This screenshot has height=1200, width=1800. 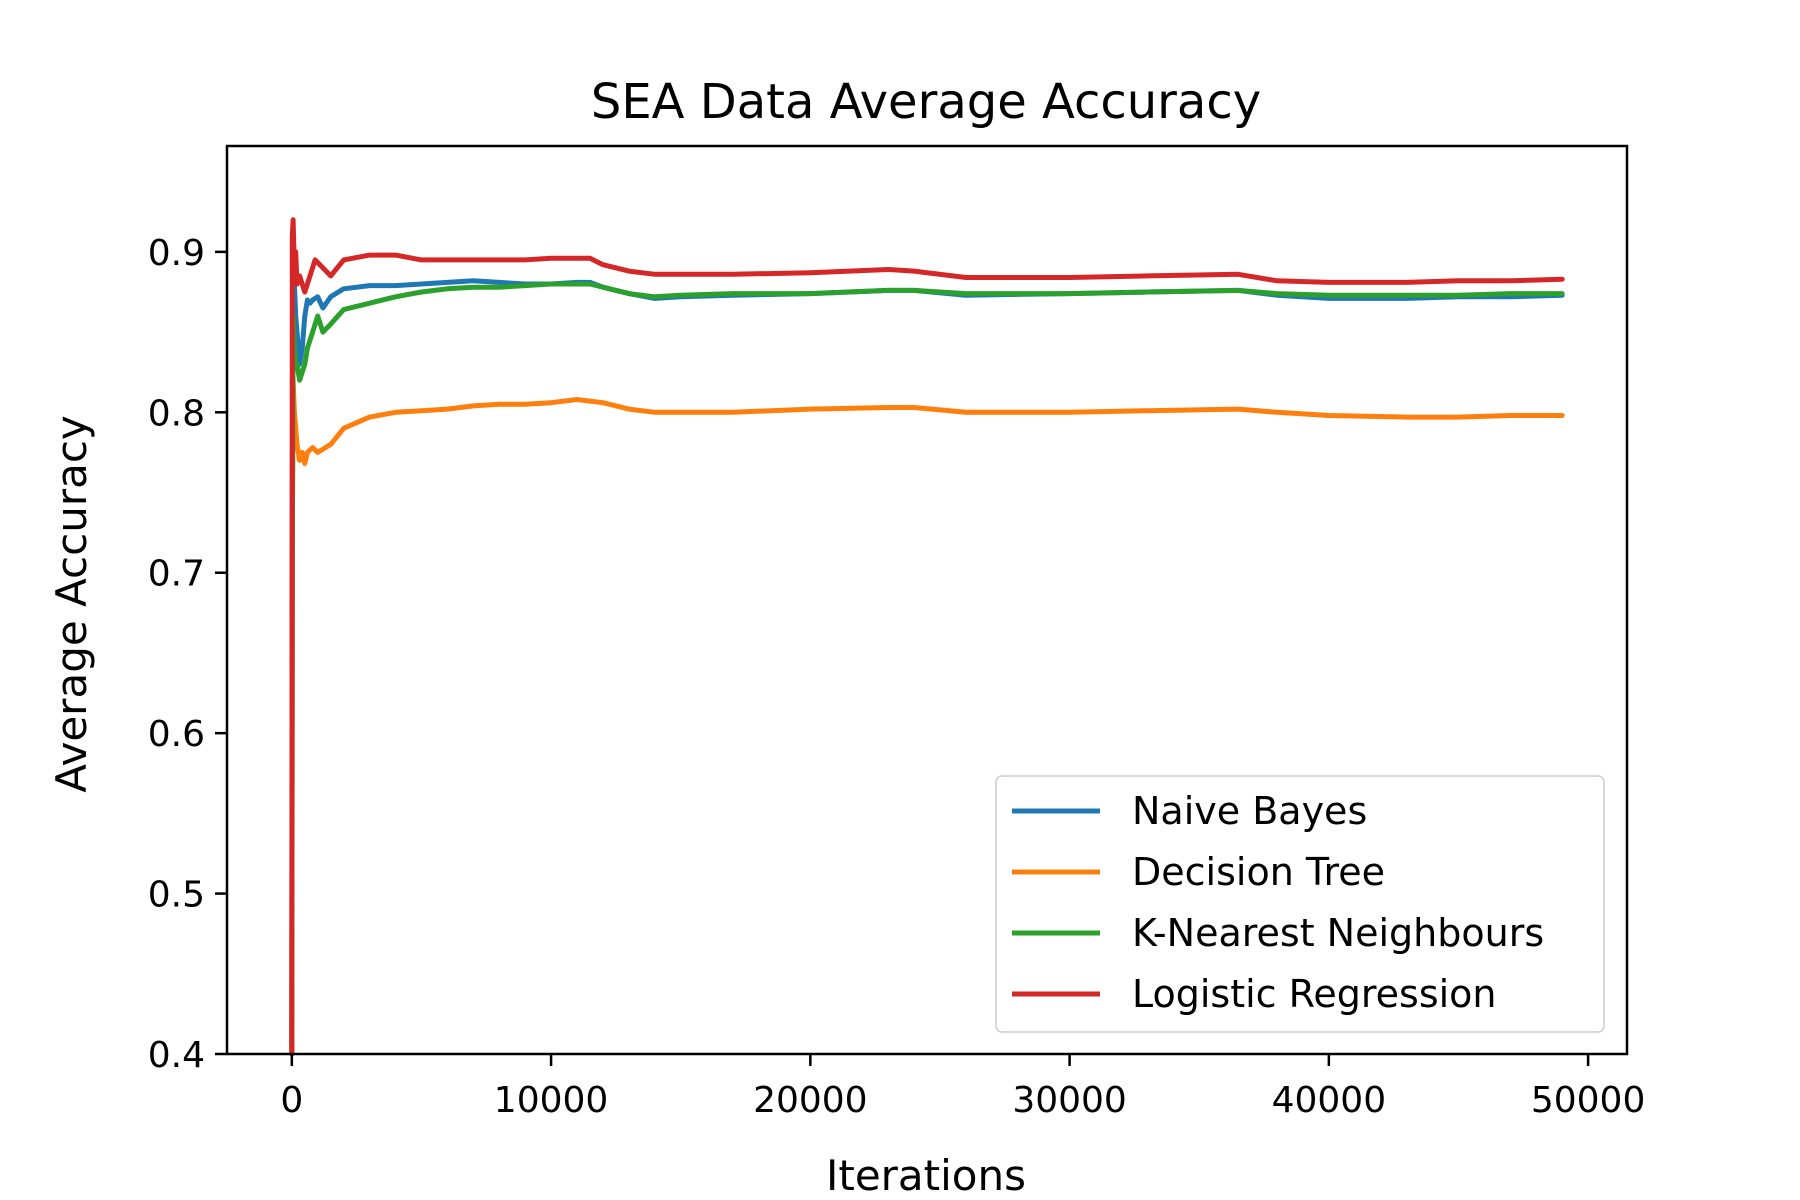 I want to click on x-tick-label: 50000, so click(x=1588, y=1100).